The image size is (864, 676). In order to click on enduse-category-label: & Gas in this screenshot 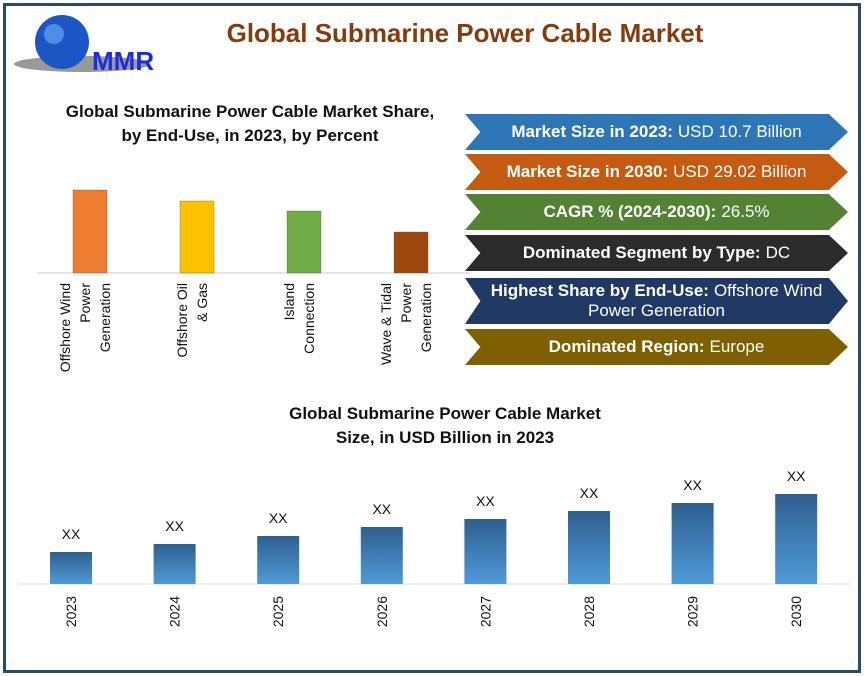, I will do `click(202, 302)`.